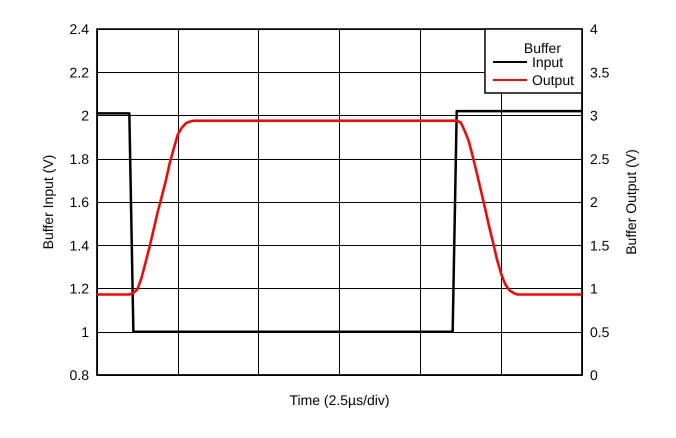 This screenshot has height=438, width=676. What do you see at coordinates (80, 375) in the screenshot?
I see `y-tick-label: 0.8` at bounding box center [80, 375].